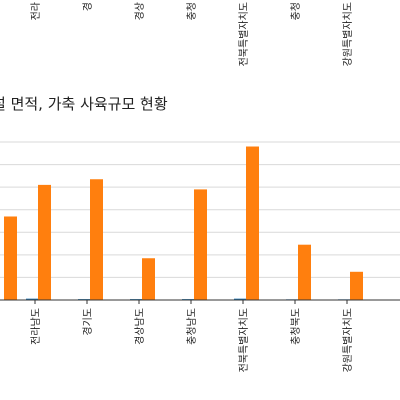 The width and height of the screenshot is (400, 400). Describe the element at coordinates (87, 322) in the screenshot. I see `x-tick-label: 경기도` at that location.